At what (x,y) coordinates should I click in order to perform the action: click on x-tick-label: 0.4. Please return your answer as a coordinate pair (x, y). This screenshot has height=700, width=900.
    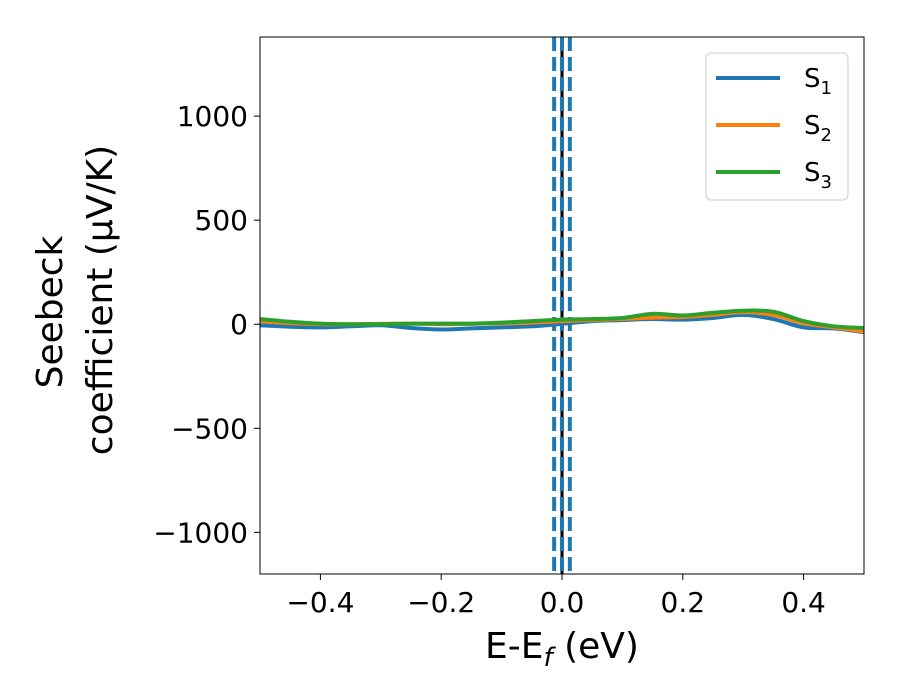
    Looking at the image, I should click on (803, 602).